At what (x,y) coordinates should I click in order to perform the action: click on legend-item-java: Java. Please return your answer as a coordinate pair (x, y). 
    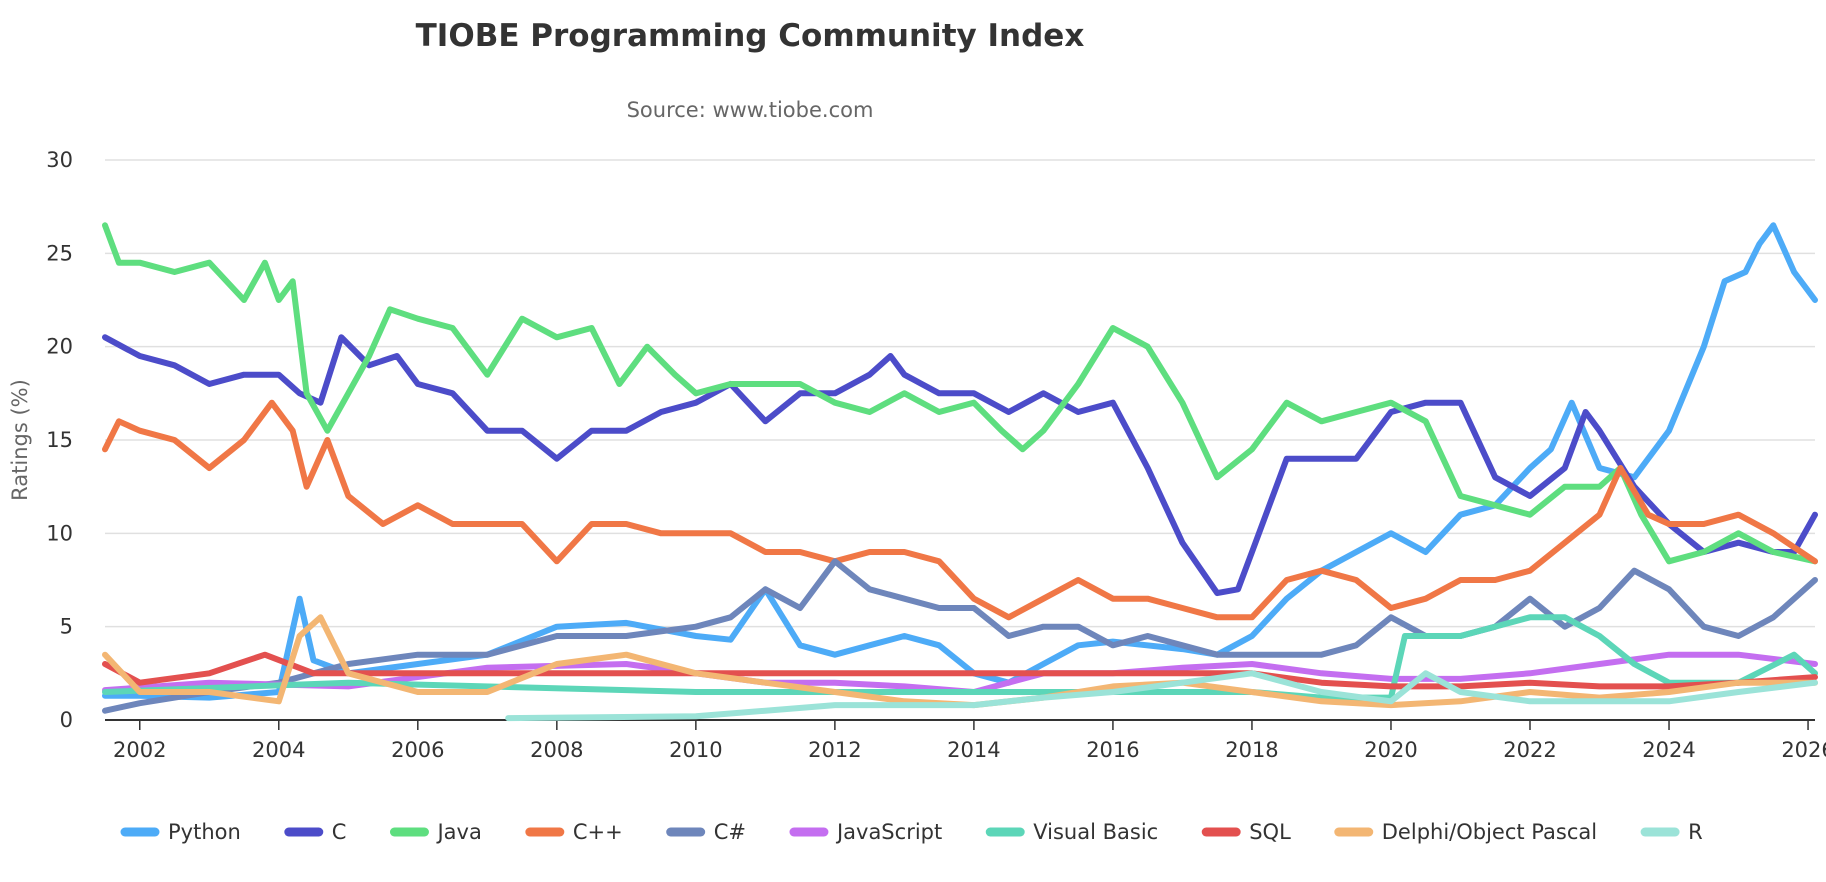
    Looking at the image, I should click on (435, 832).